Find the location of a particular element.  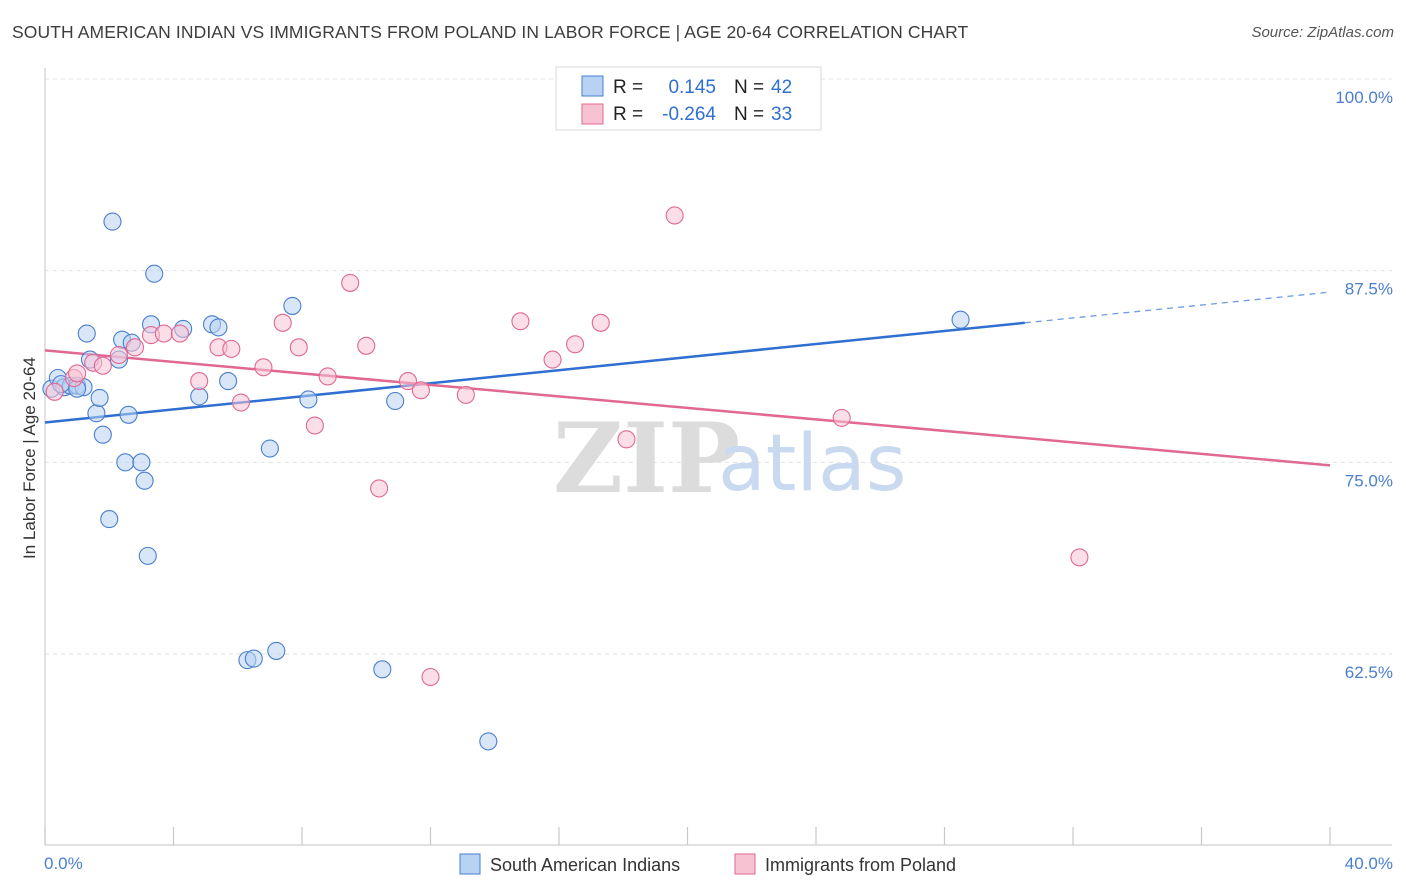

bottom-legend-label-1: South American Indians is located at coordinates (585, 865).